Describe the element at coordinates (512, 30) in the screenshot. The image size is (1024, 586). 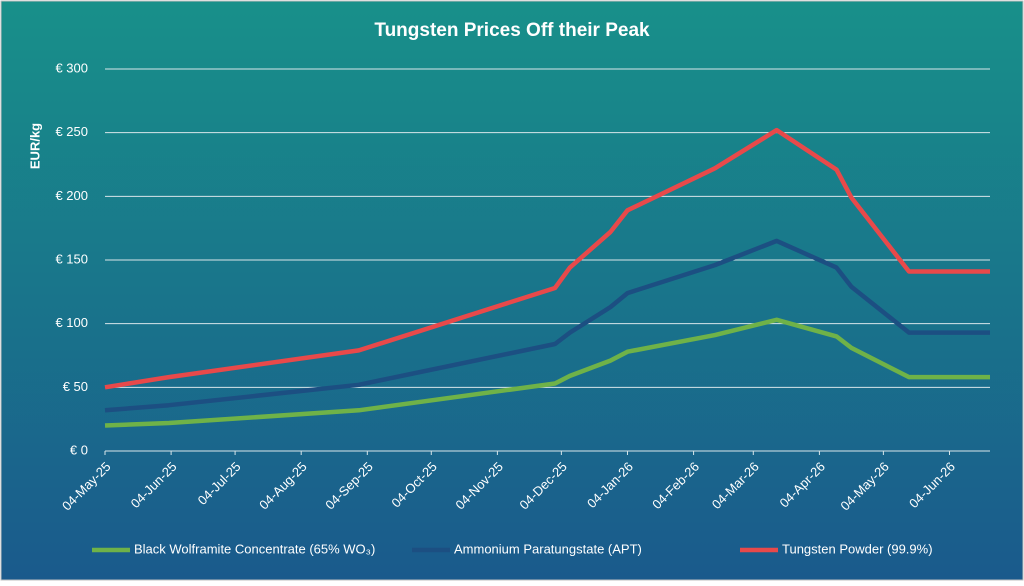
I see `chart-title: Tungsten Prices Off their Peak` at that location.